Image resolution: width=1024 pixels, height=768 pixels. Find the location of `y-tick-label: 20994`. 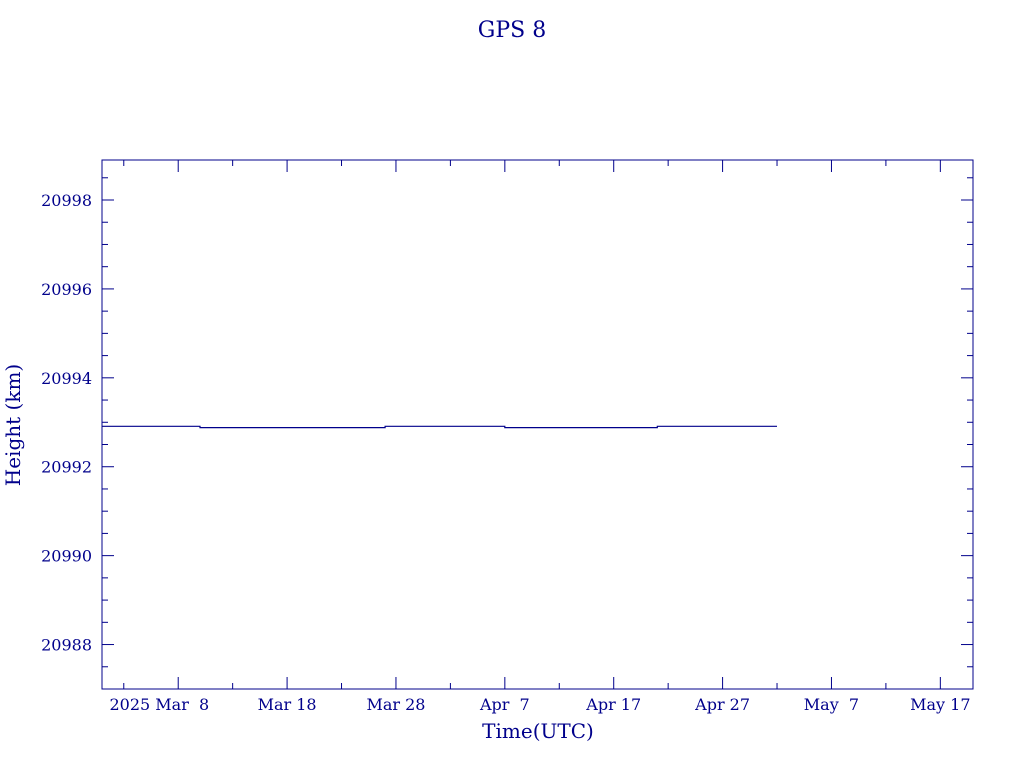

y-tick-label: 20994 is located at coordinates (66, 378).